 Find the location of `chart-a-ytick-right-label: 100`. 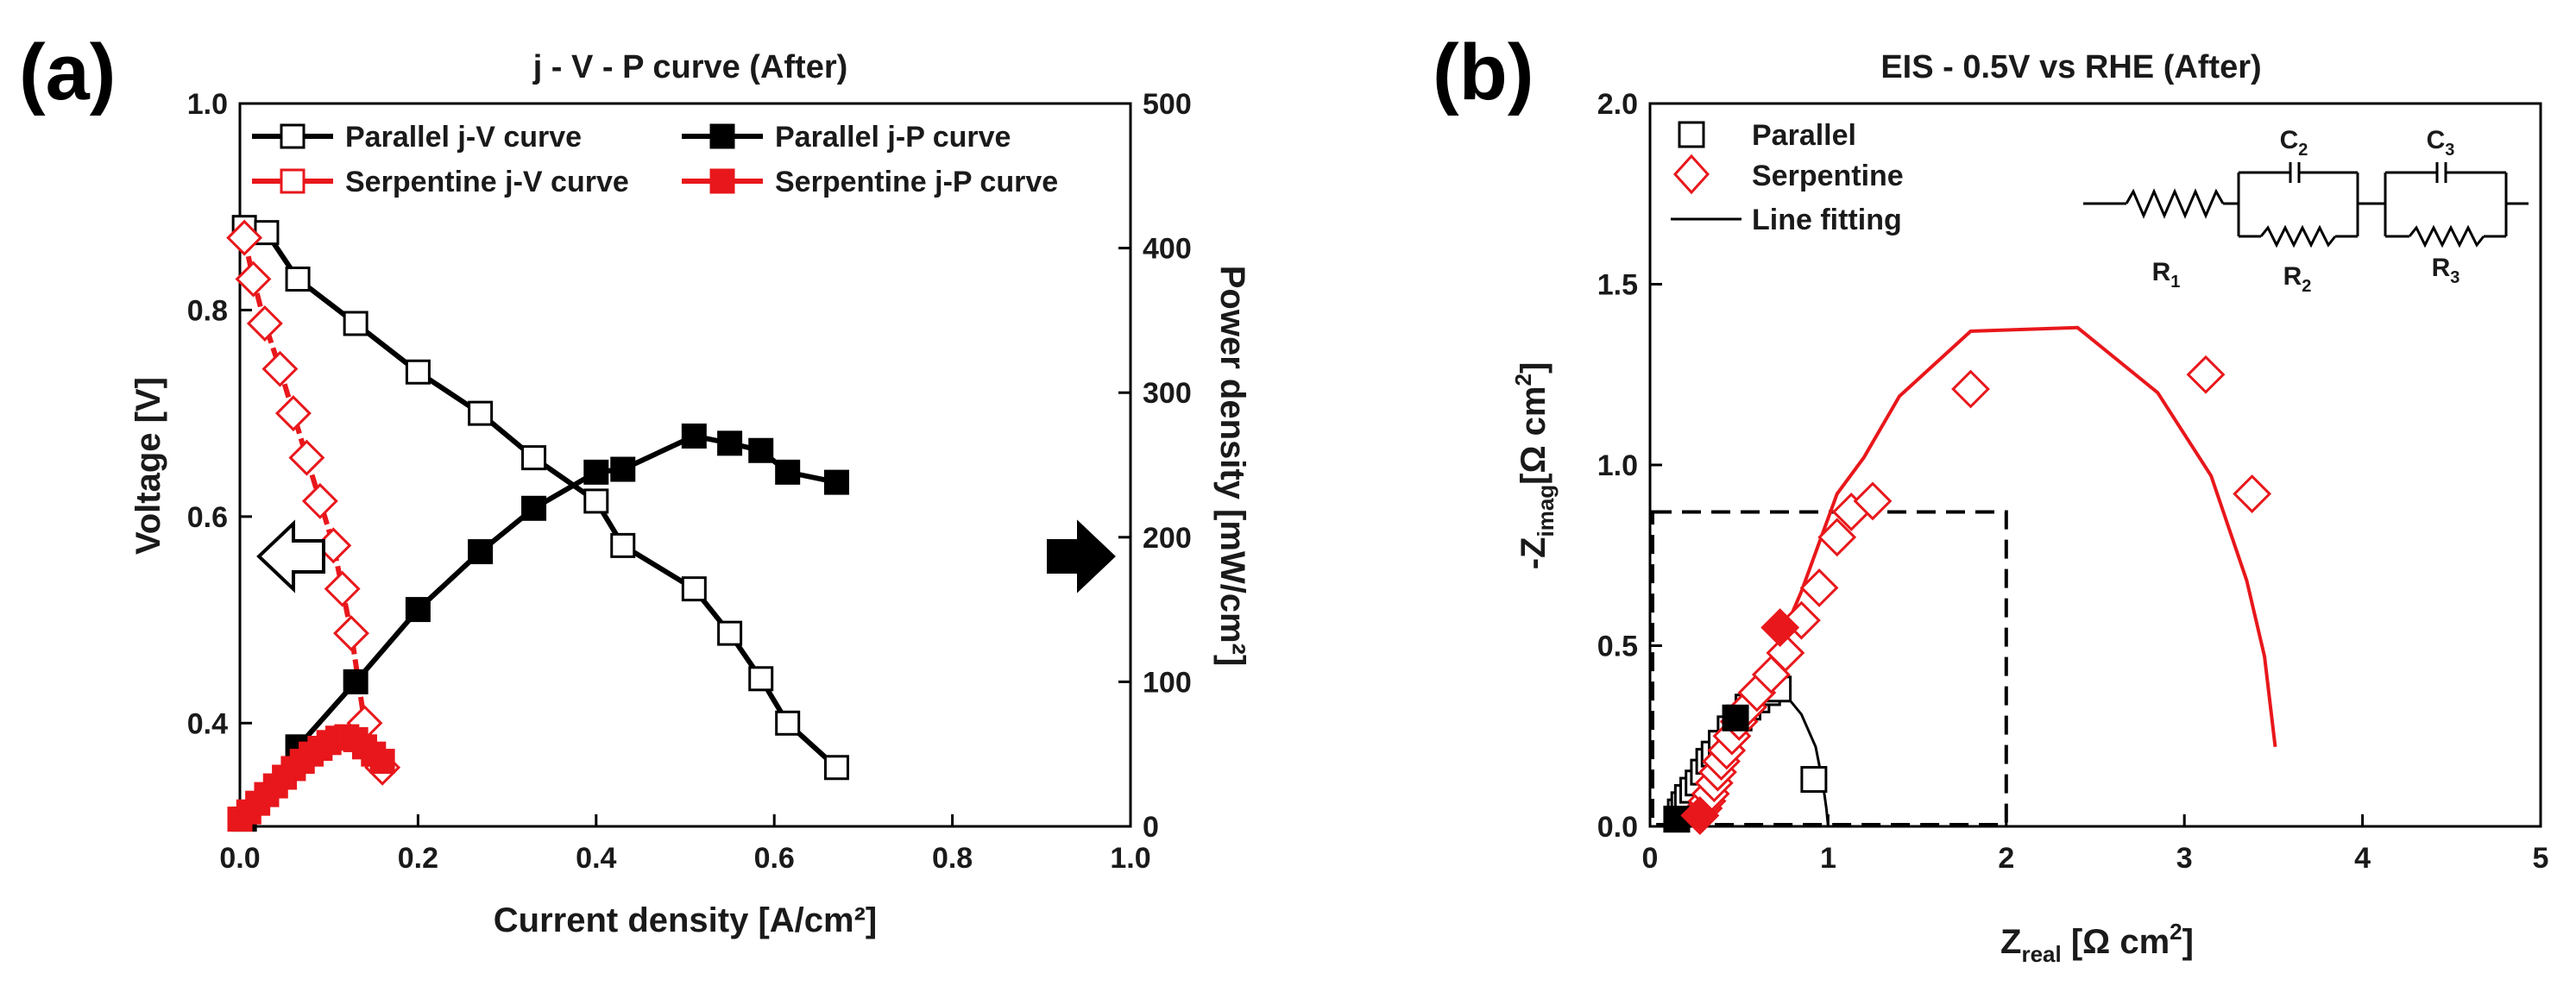

chart-a-ytick-right-label: 100 is located at coordinates (1167, 682).